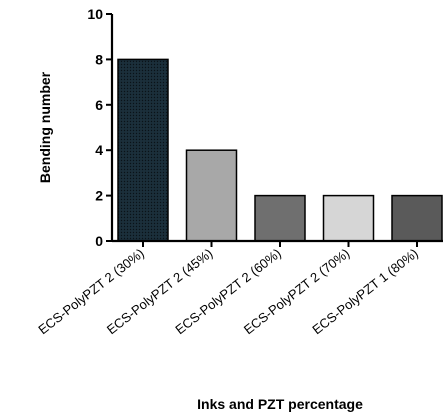  I want to click on y-tick-label-10: 10, so click(95, 14).